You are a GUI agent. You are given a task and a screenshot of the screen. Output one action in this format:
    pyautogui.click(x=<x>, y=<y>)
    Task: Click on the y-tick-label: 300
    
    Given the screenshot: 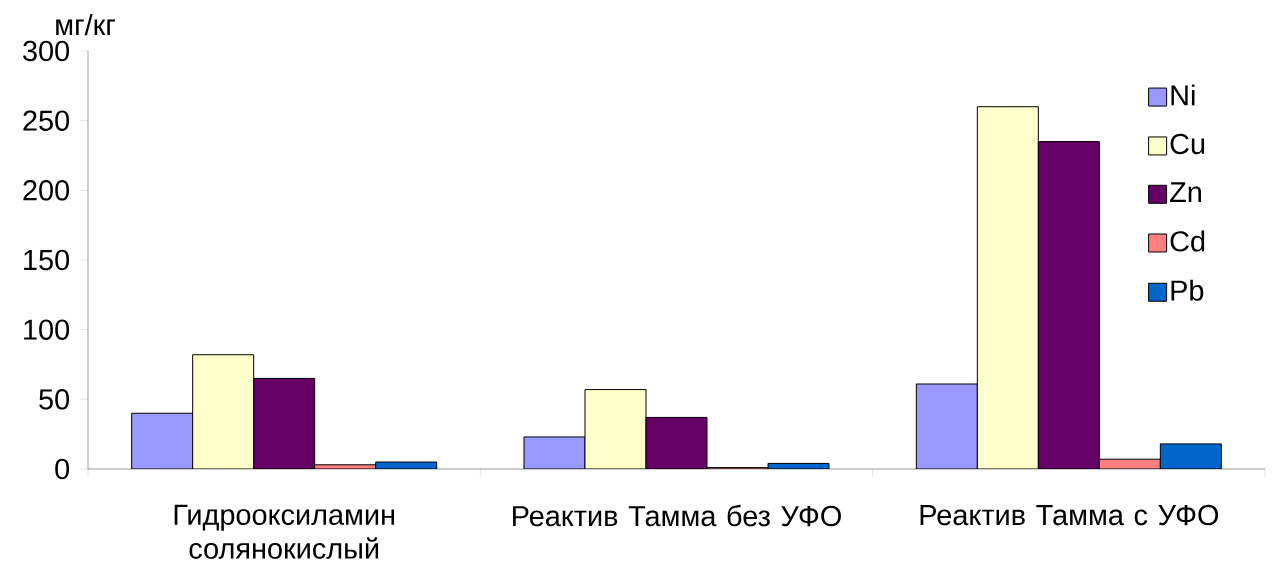 What is the action you would take?
    pyautogui.click(x=46, y=51)
    